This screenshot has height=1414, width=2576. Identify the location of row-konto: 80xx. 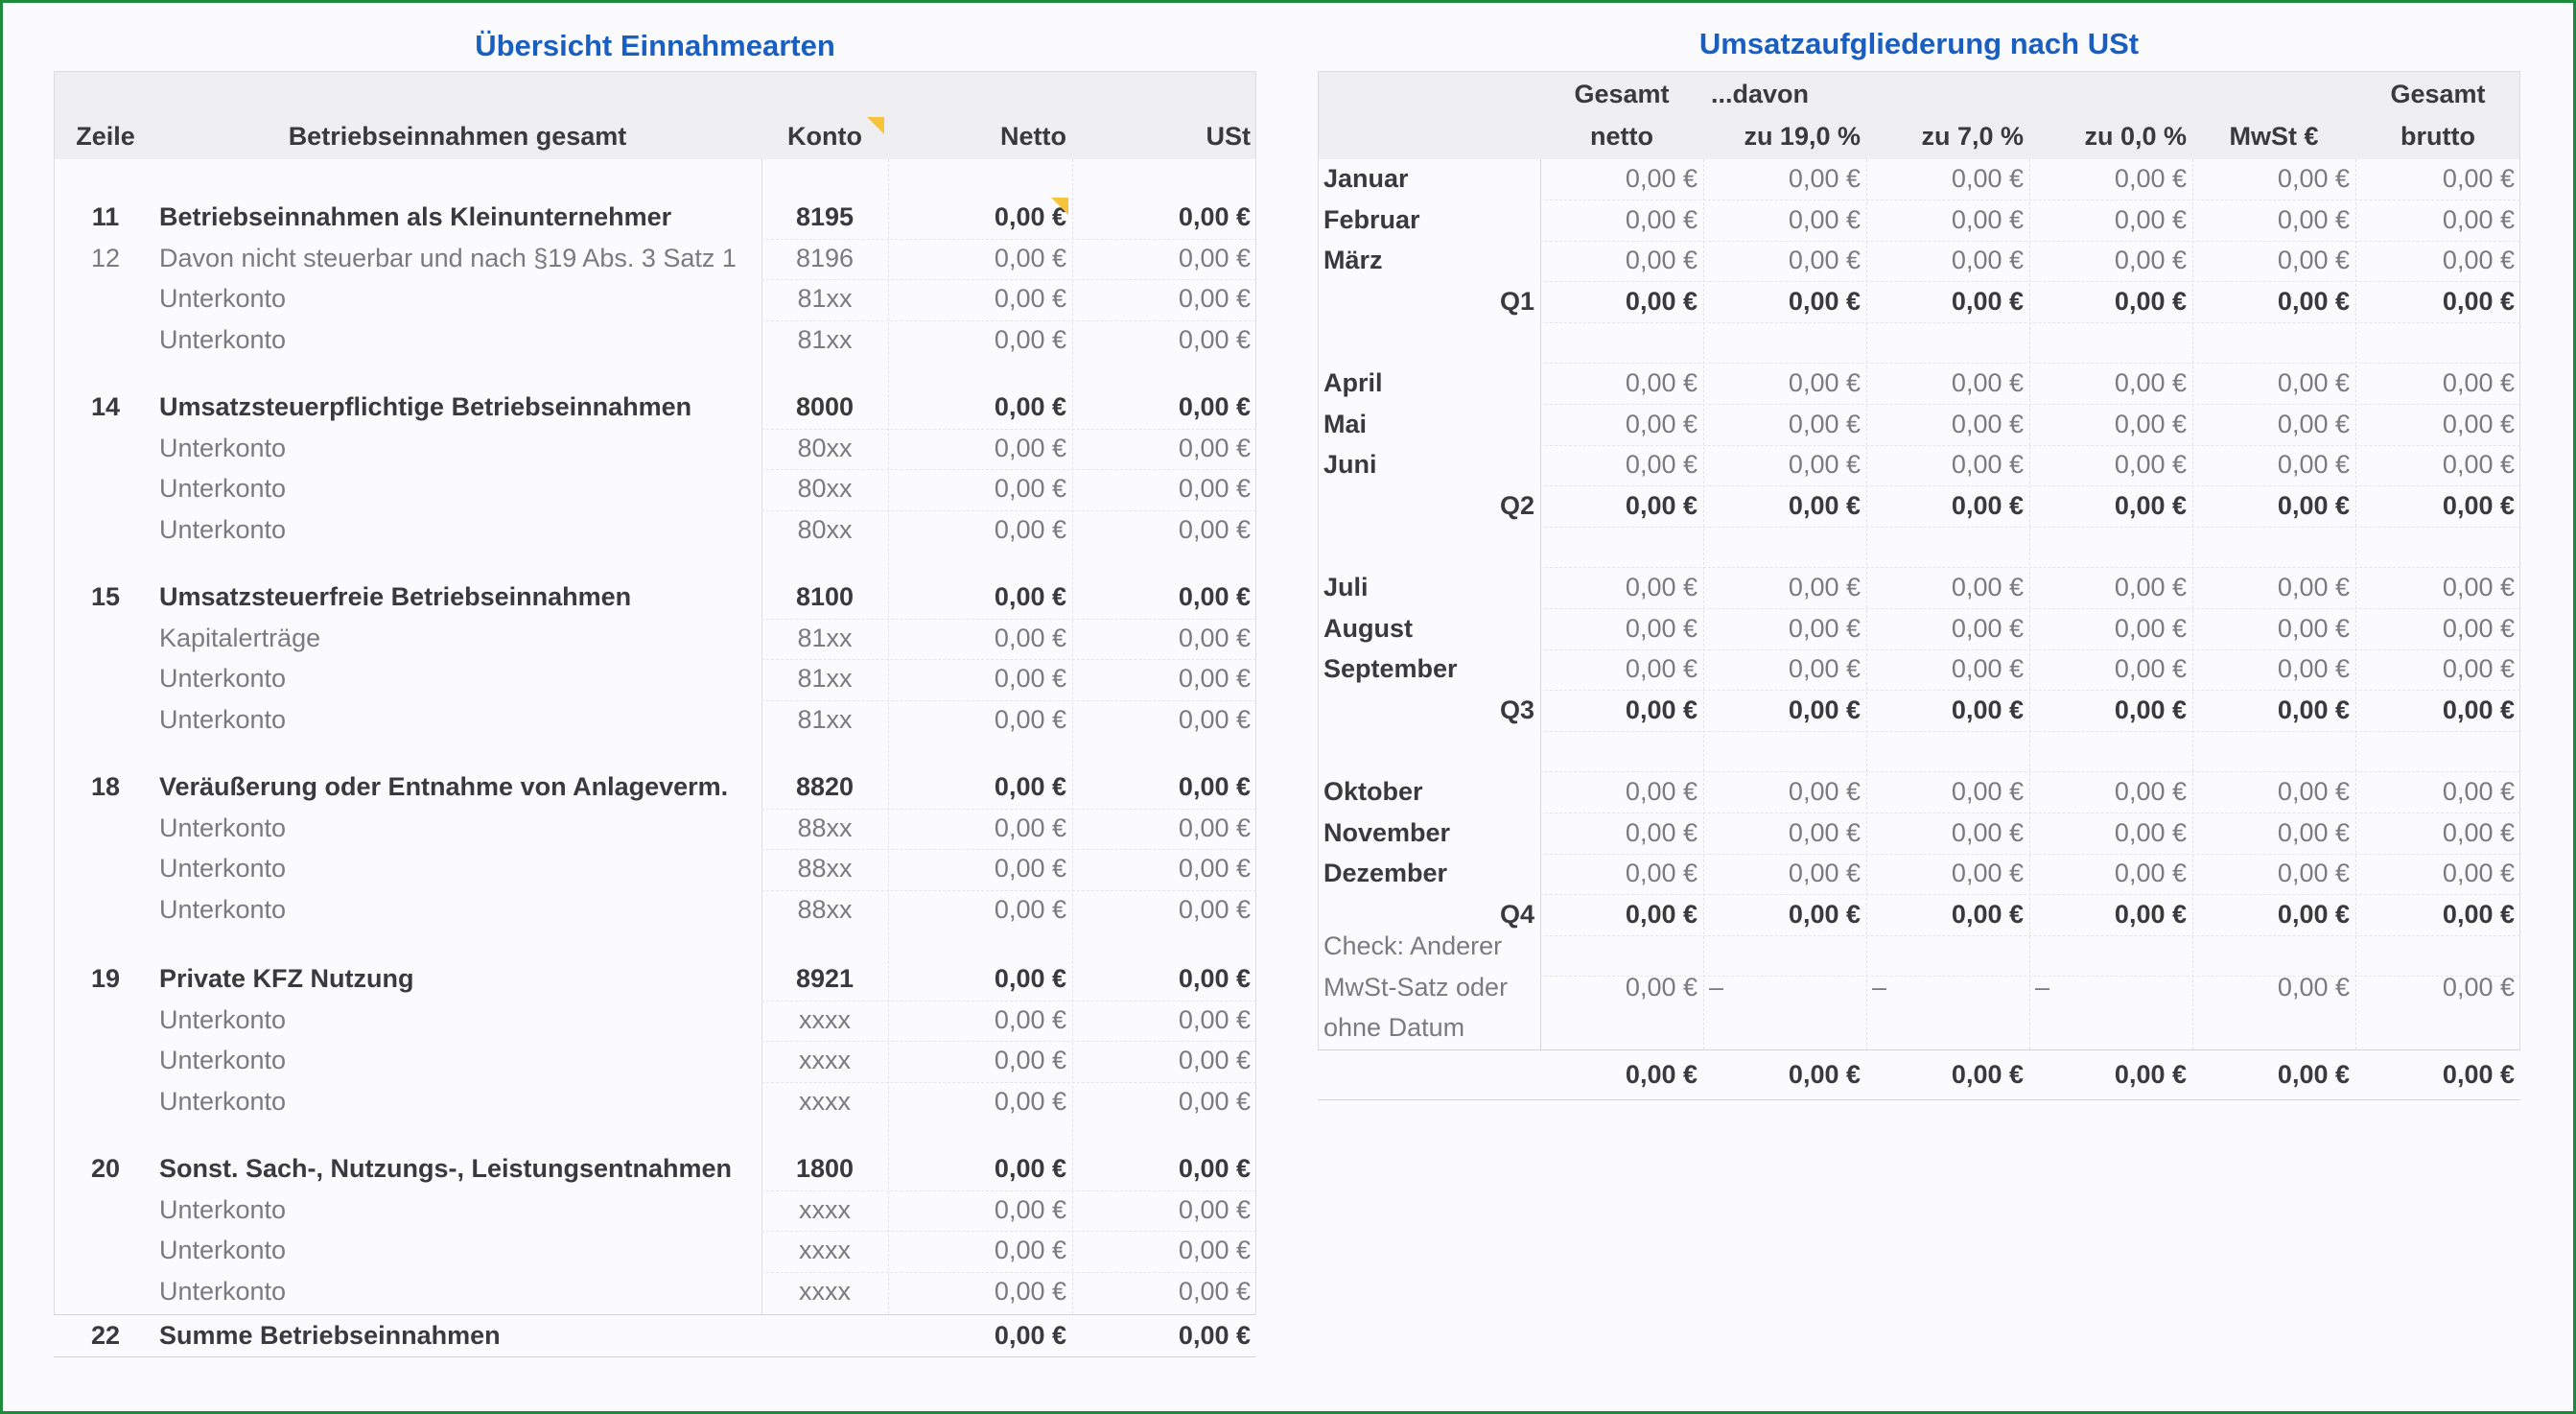
(825, 488).